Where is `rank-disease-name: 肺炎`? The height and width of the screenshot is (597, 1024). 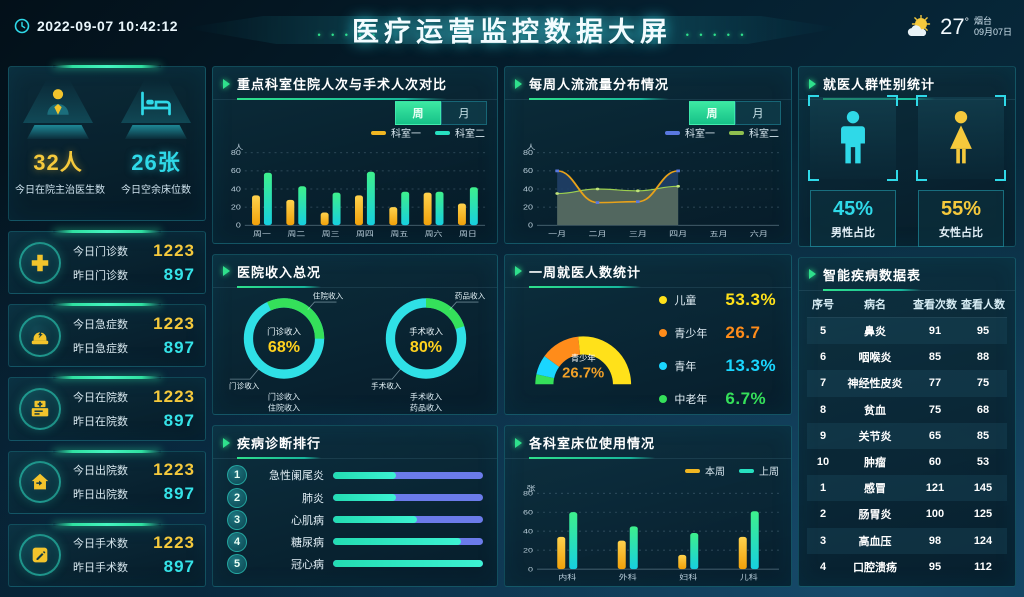 rank-disease-name: 肺炎 is located at coordinates (313, 498).